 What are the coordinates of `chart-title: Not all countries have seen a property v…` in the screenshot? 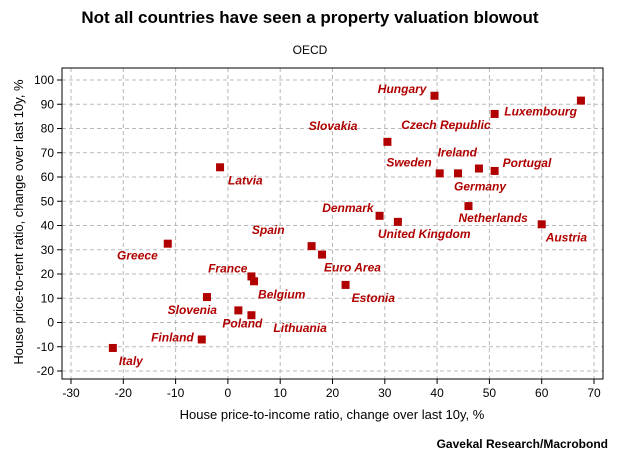 It's located at (310, 17).